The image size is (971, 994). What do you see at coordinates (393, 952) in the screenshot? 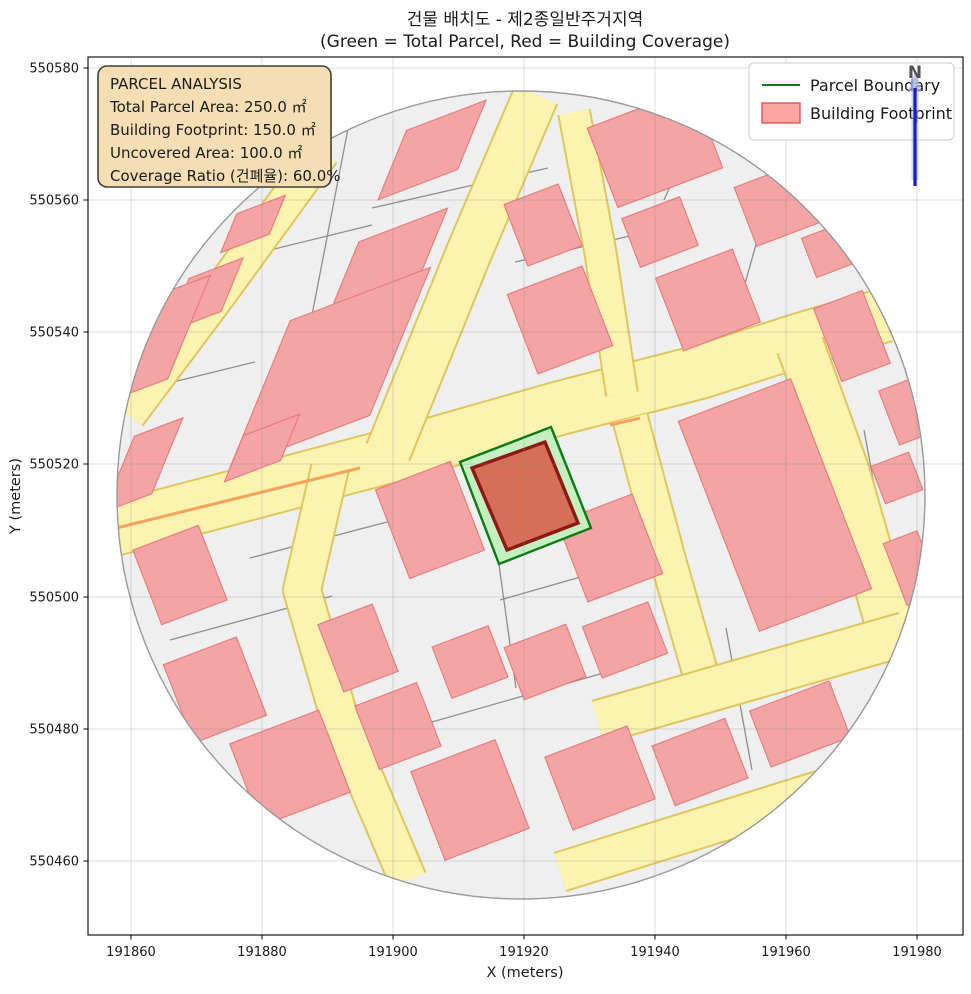
I see `x-tick-label: 191900` at bounding box center [393, 952].